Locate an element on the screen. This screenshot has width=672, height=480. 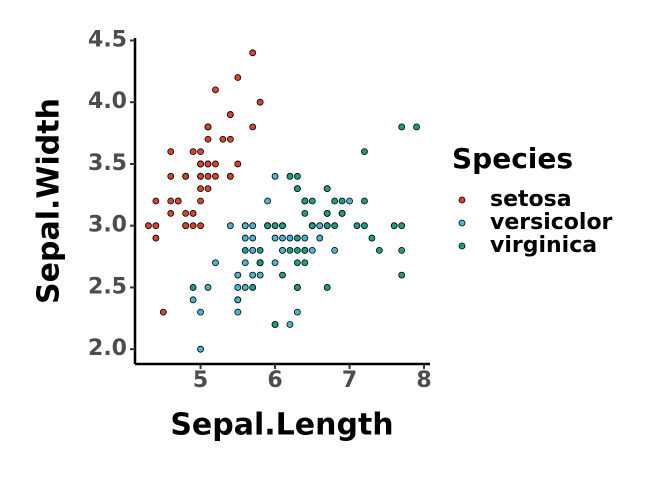
y-axis-title: Sepal.Width is located at coordinates (49, 201).